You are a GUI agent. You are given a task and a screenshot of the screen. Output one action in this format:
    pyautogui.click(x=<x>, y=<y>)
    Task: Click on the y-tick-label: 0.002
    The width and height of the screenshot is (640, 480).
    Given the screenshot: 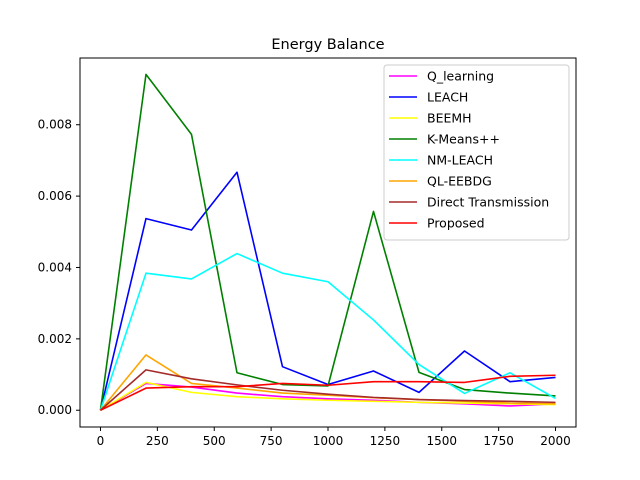 What is the action you would take?
    pyautogui.click(x=55, y=339)
    